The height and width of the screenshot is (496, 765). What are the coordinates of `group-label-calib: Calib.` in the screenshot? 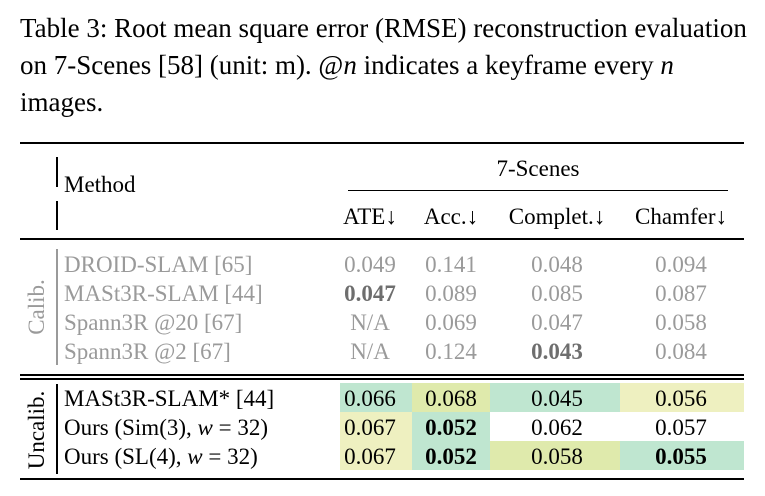 It's located at (36, 307).